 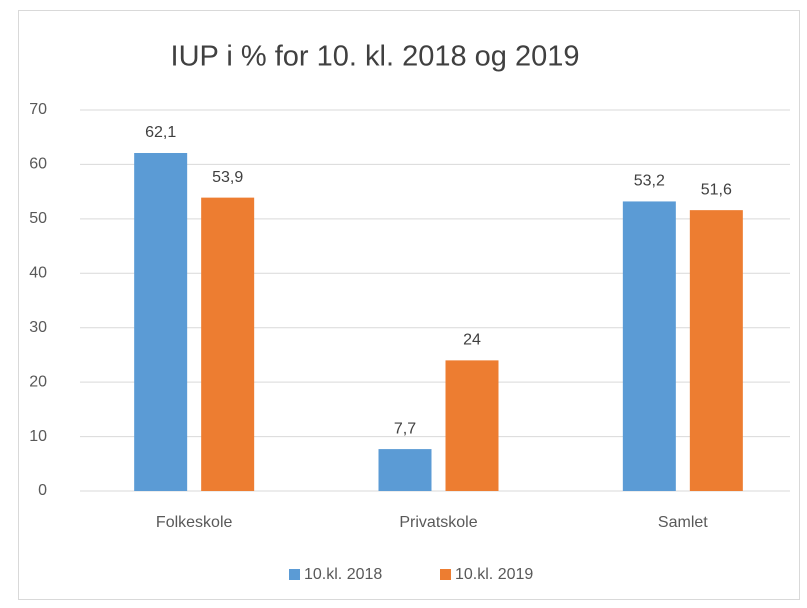 What do you see at coordinates (494, 574) in the screenshot?
I see `legend-label: 10.kl. 2019` at bounding box center [494, 574].